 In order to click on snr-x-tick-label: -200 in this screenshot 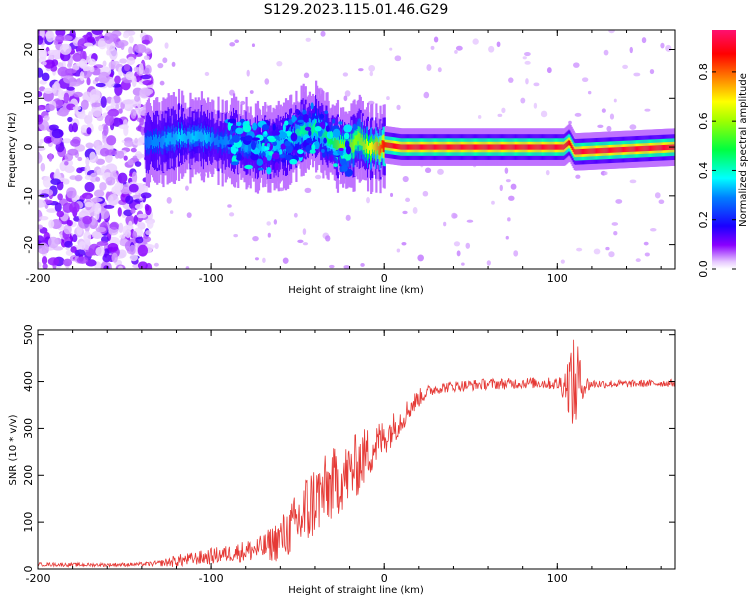, I will do `click(38, 578)`.